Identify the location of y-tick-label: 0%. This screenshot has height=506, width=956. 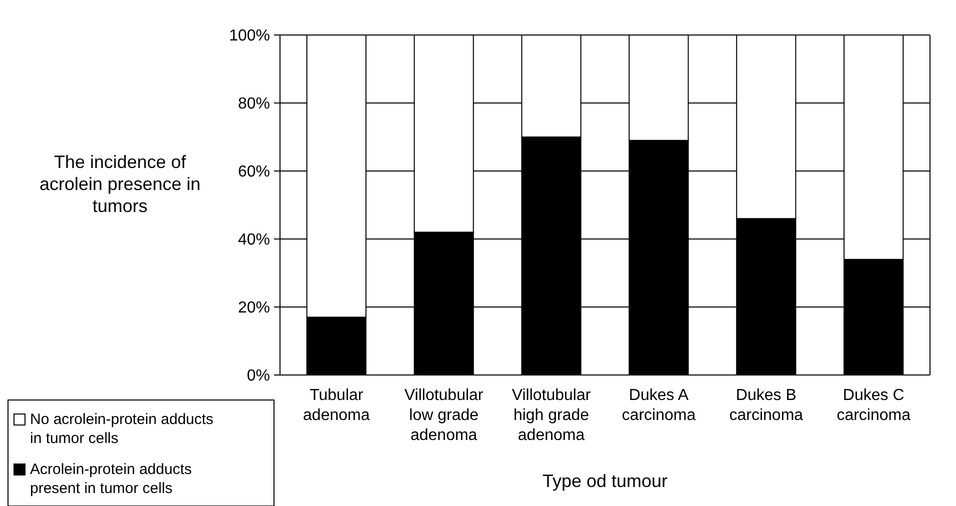
(258, 376).